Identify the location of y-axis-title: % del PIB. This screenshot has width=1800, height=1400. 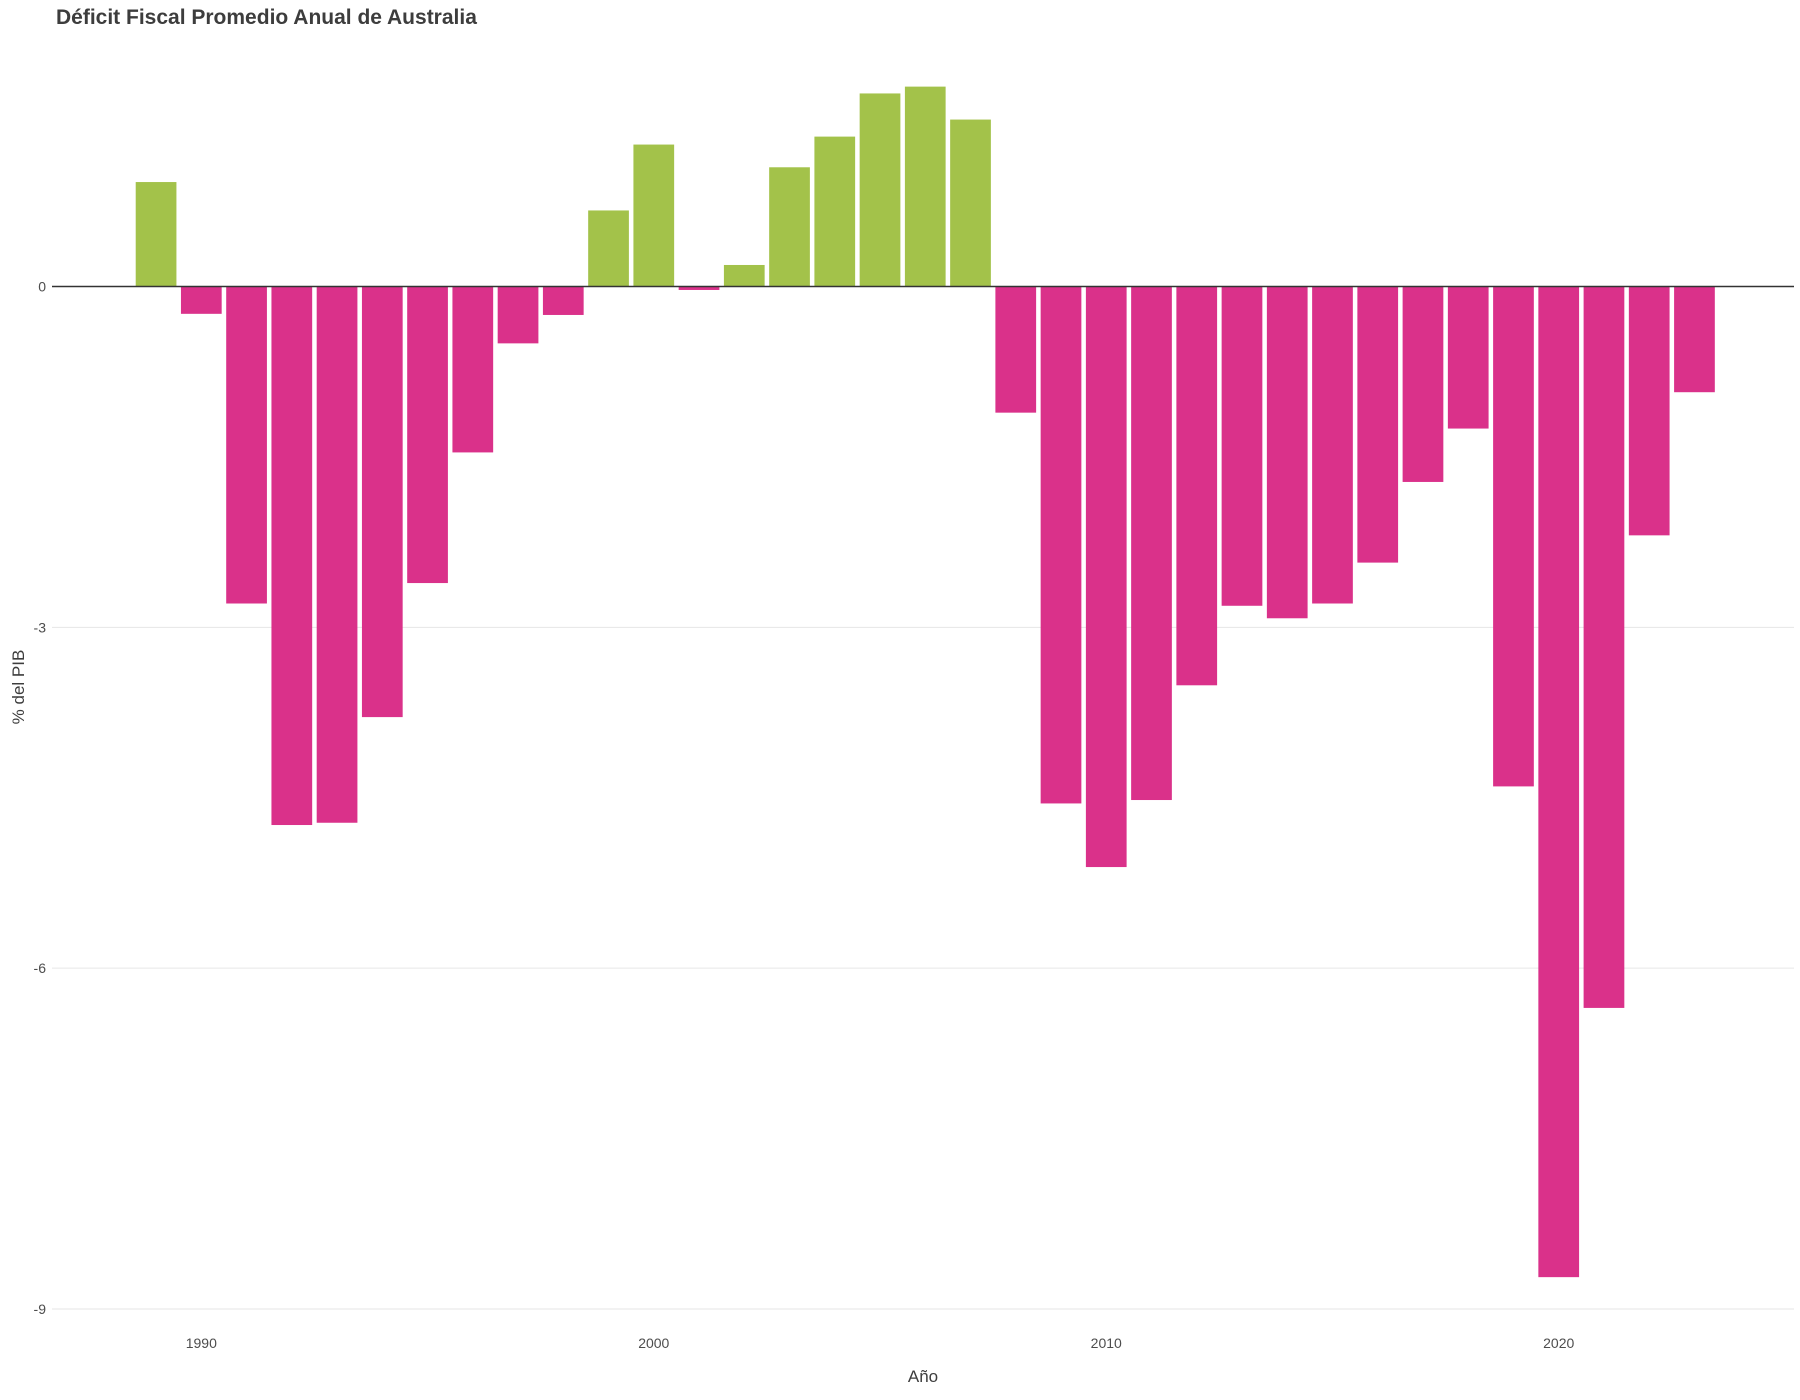
(18, 687).